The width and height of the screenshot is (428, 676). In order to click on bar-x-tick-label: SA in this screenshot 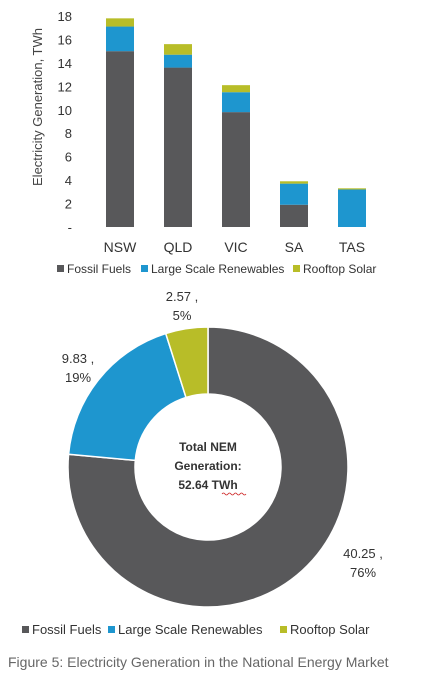, I will do `click(294, 247)`.